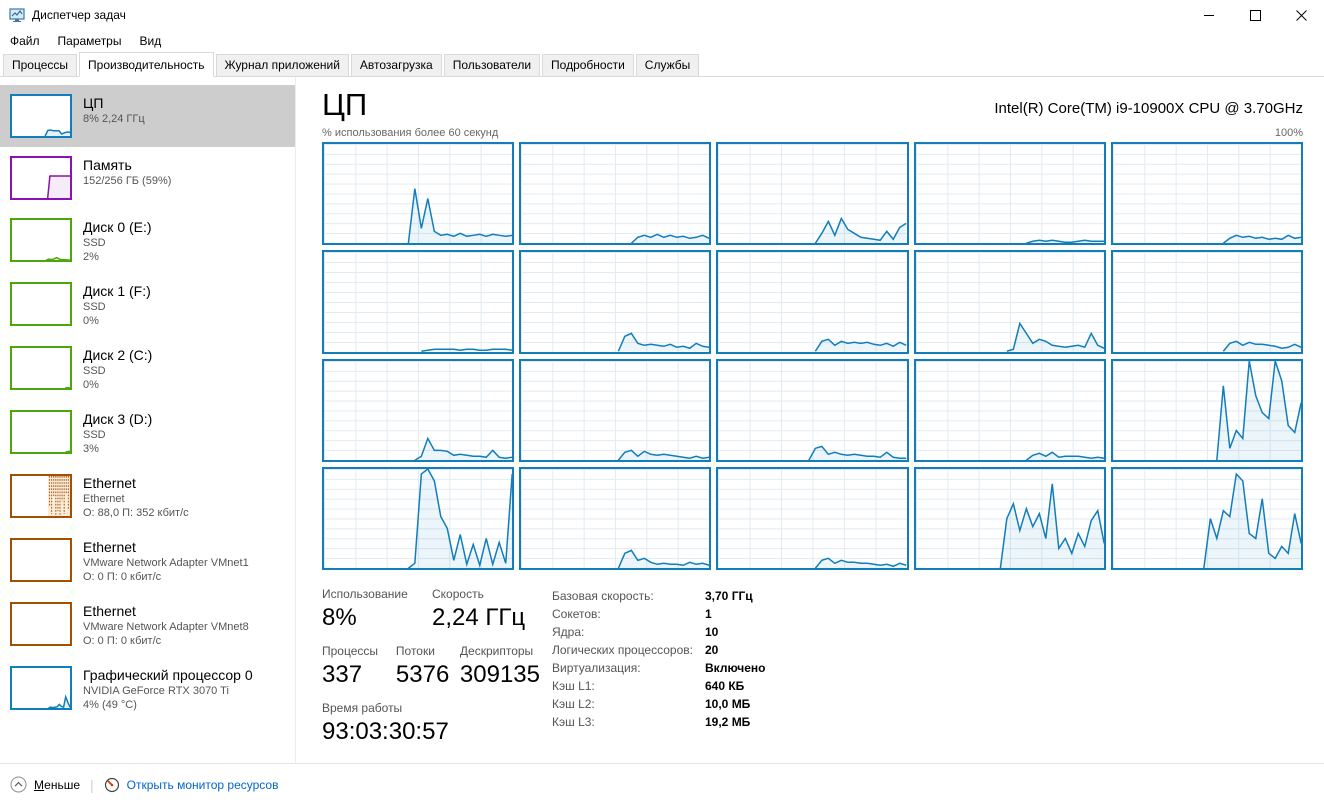 Image resolution: width=1324 pixels, height=805 pixels. Describe the element at coordinates (114, 119) in the screenshot. I see `sidebar-item-subtext: 8% 2,24 ГГц` at that location.